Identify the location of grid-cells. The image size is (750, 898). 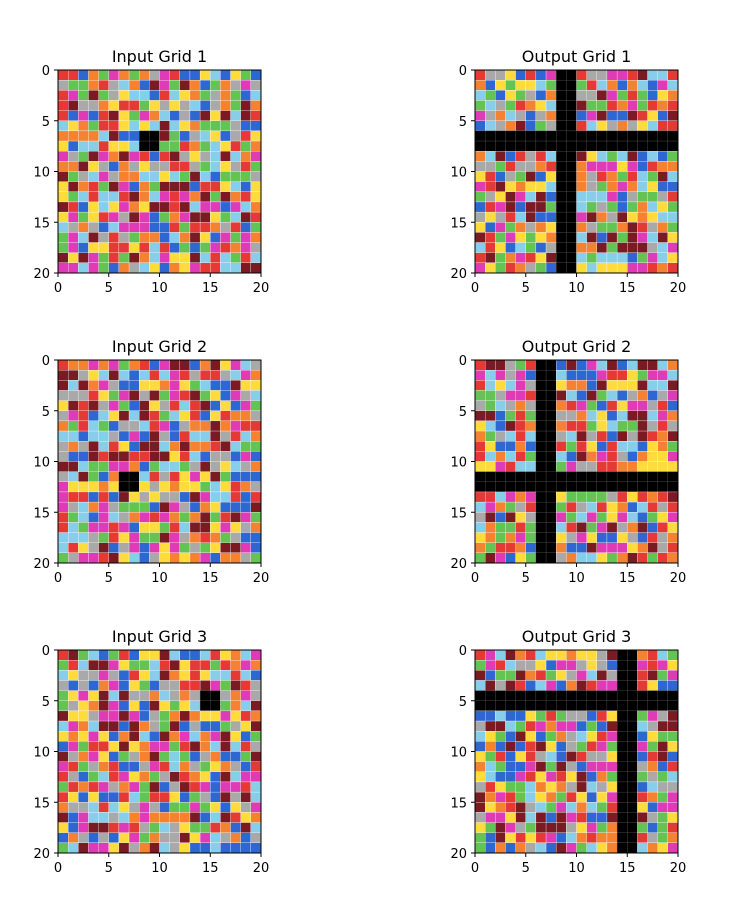
(576, 461).